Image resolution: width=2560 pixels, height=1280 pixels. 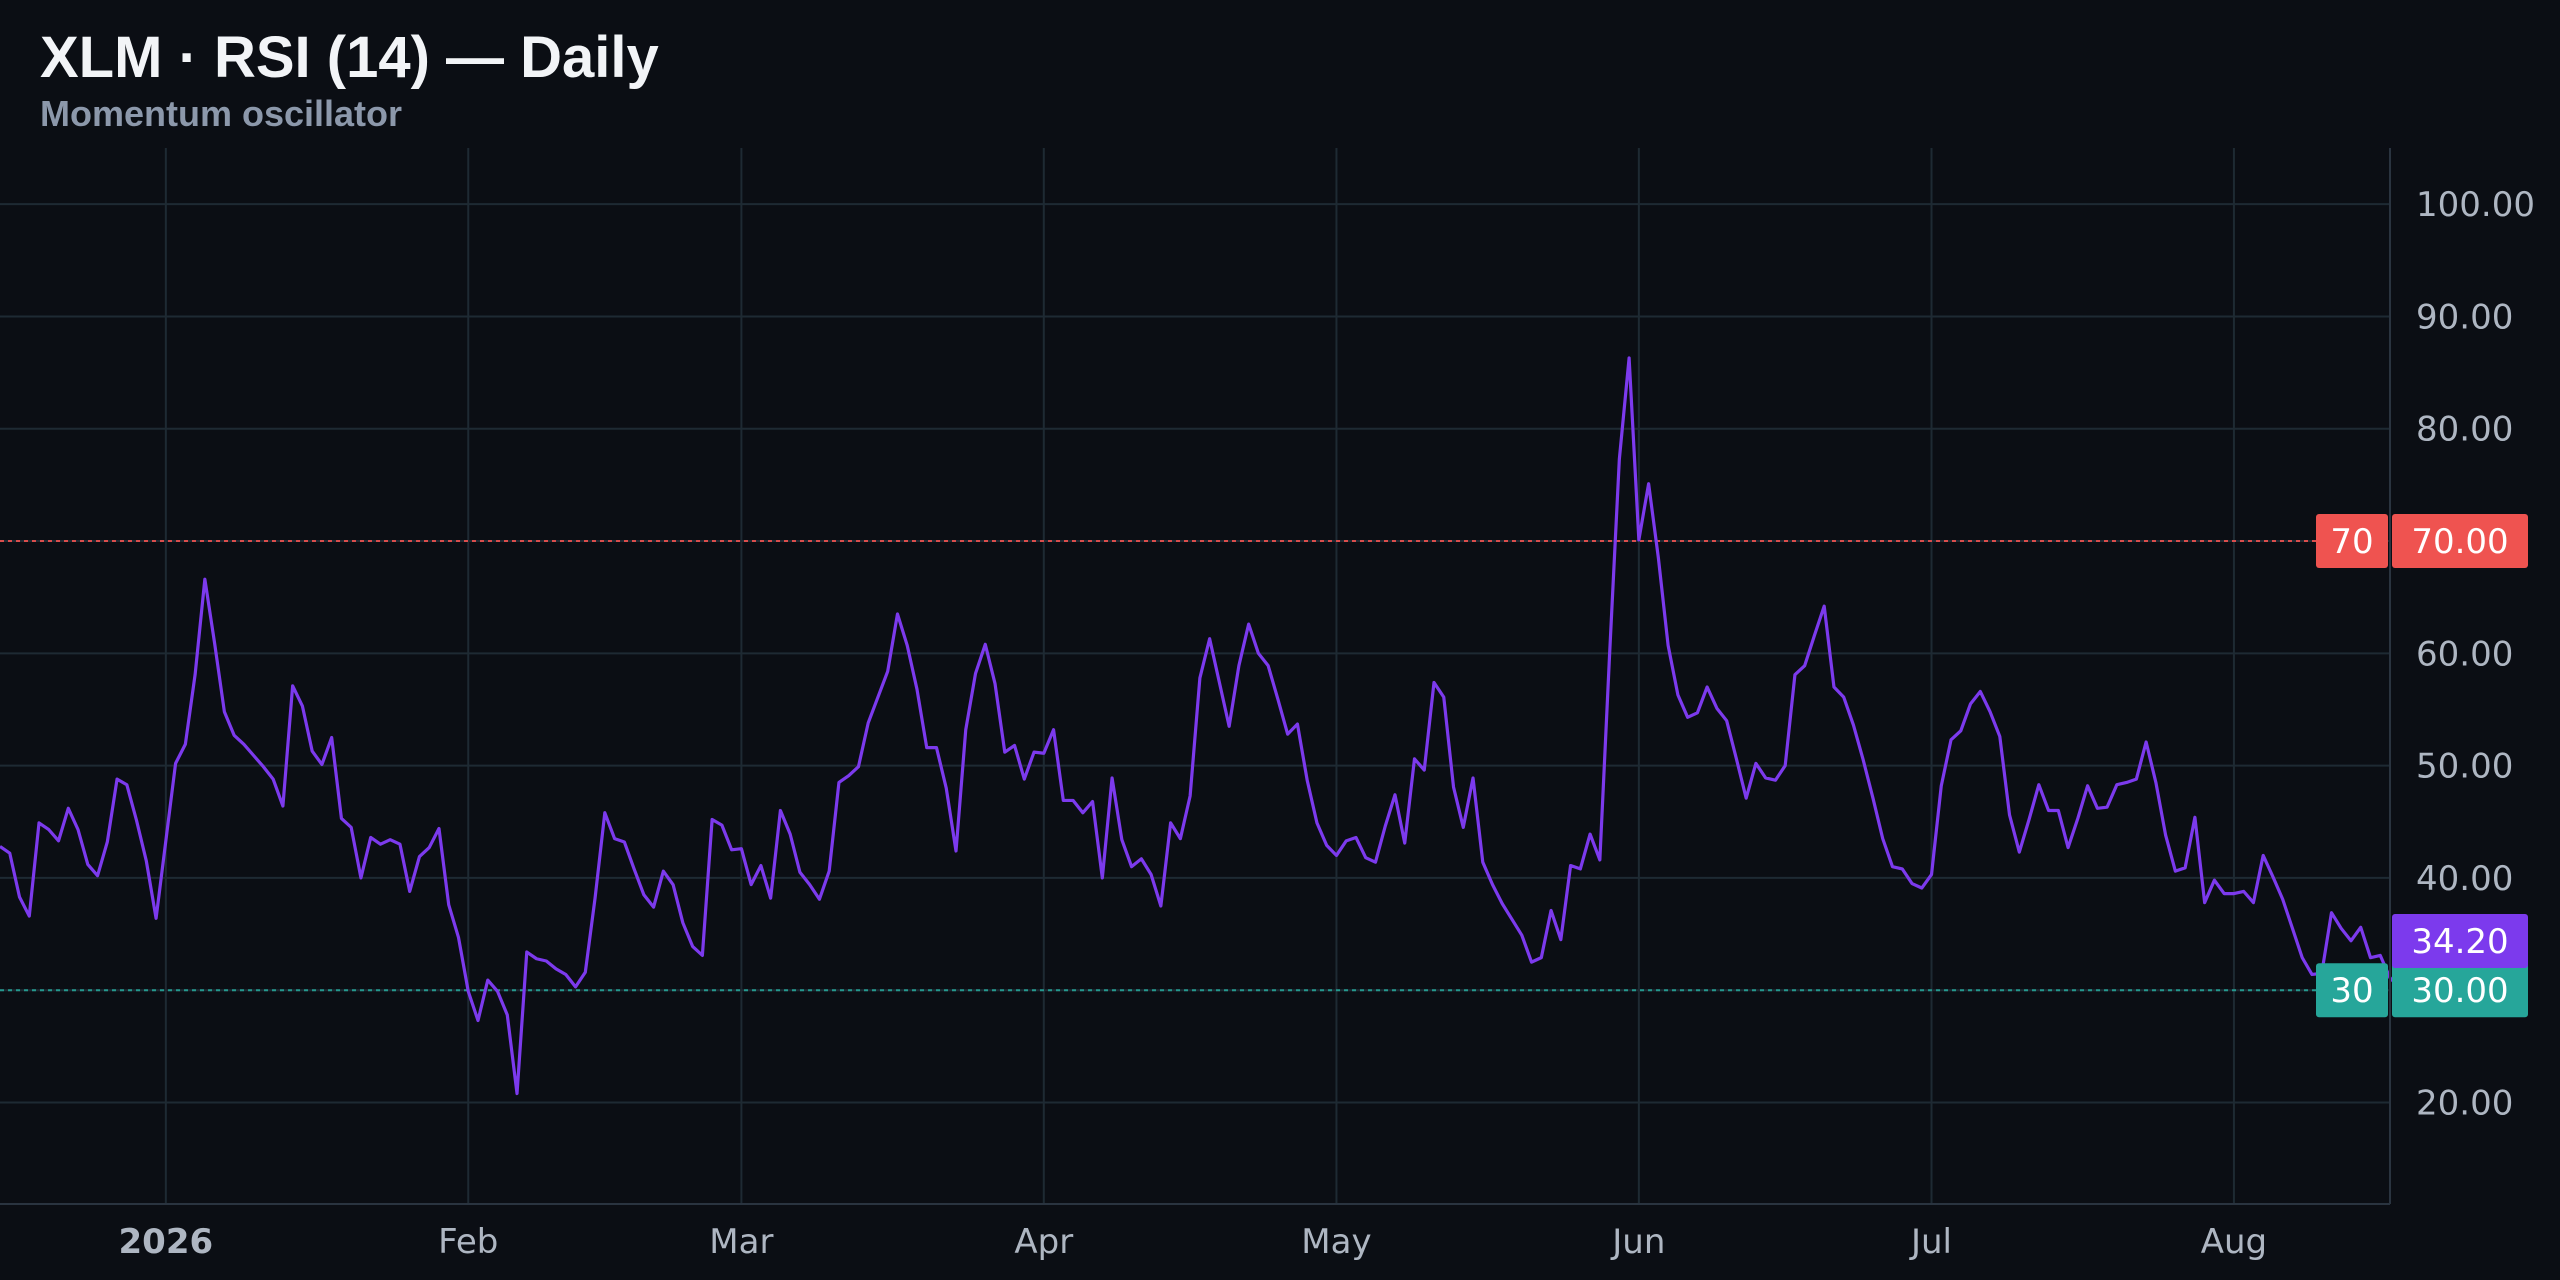 I want to click on x-tick-label: 2026, so click(x=166, y=1242).